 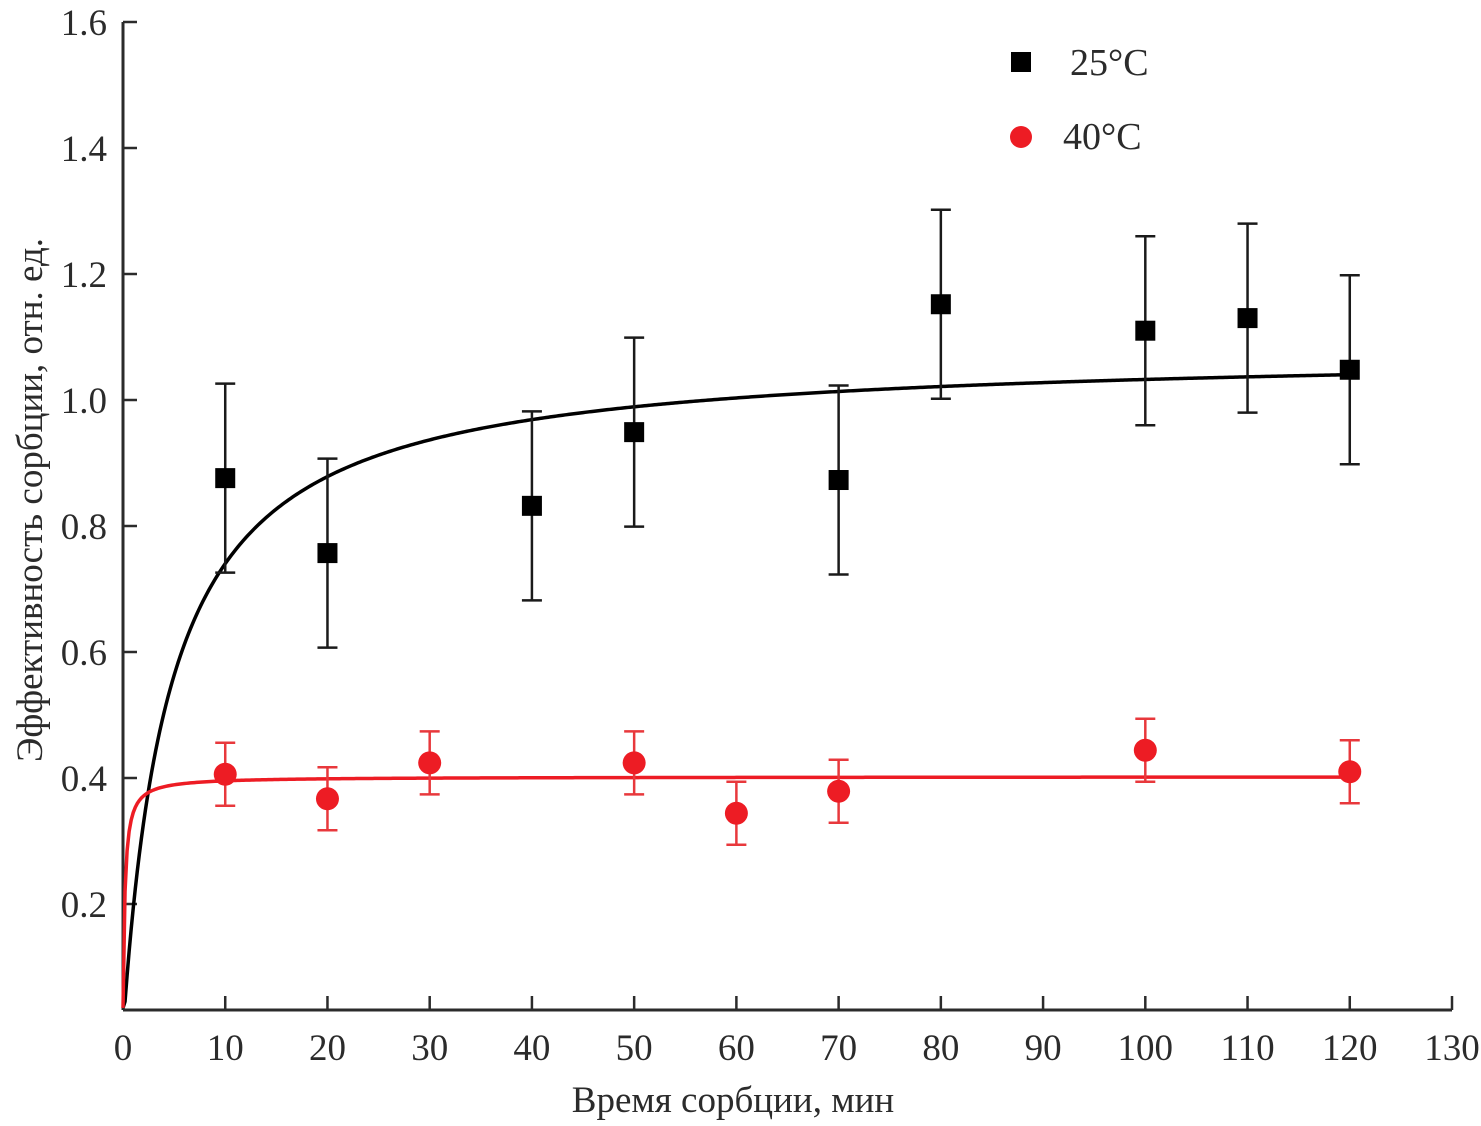 I want to click on legend-circle-marker-icon, so click(x=1021, y=137).